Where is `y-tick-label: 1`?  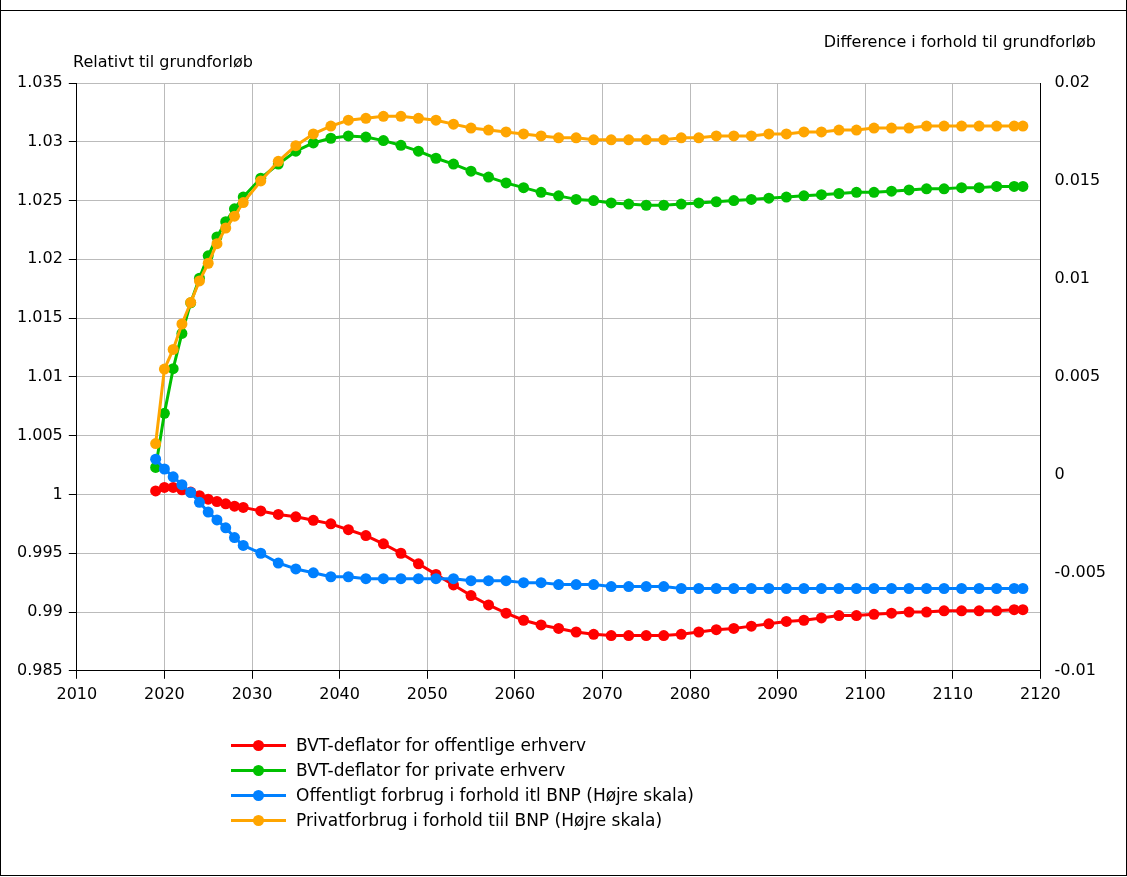 y-tick-label: 1 is located at coordinates (57, 493).